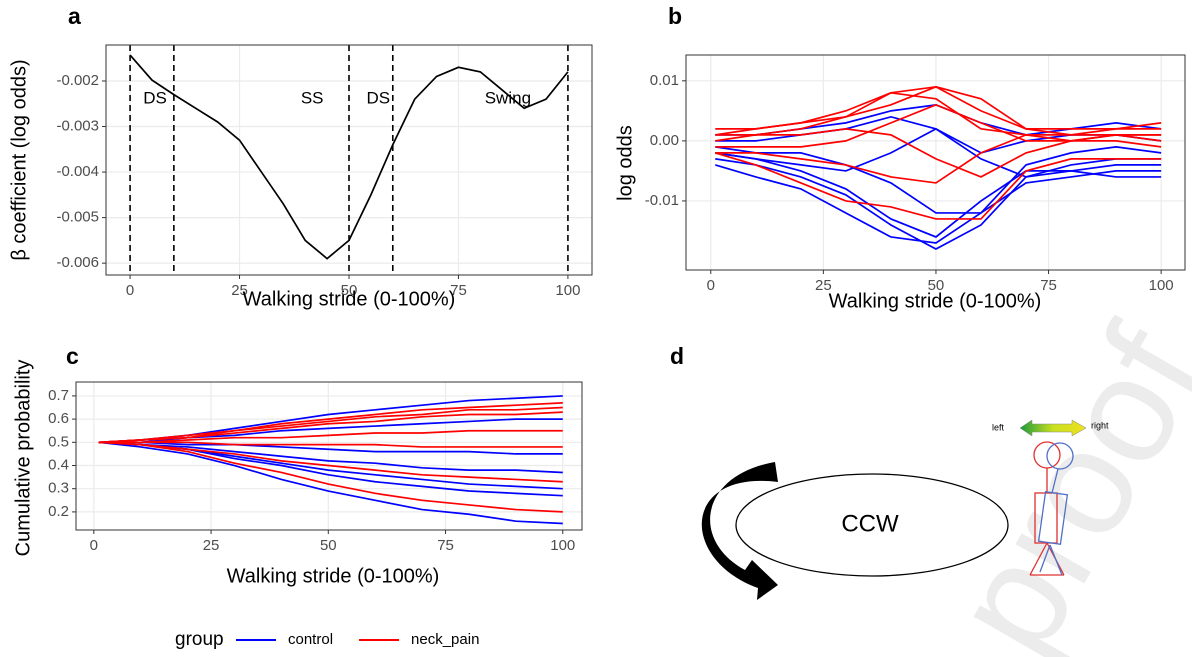  Describe the element at coordinates (508, 98) in the screenshot. I see `phase-label: Swing` at that location.